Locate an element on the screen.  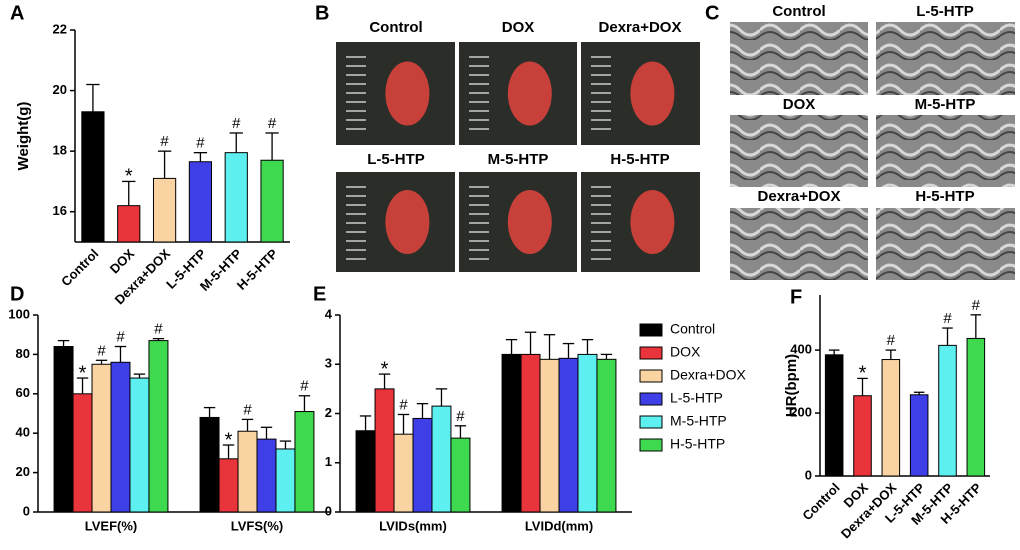
panel-letter: B is located at coordinates (322, 13).